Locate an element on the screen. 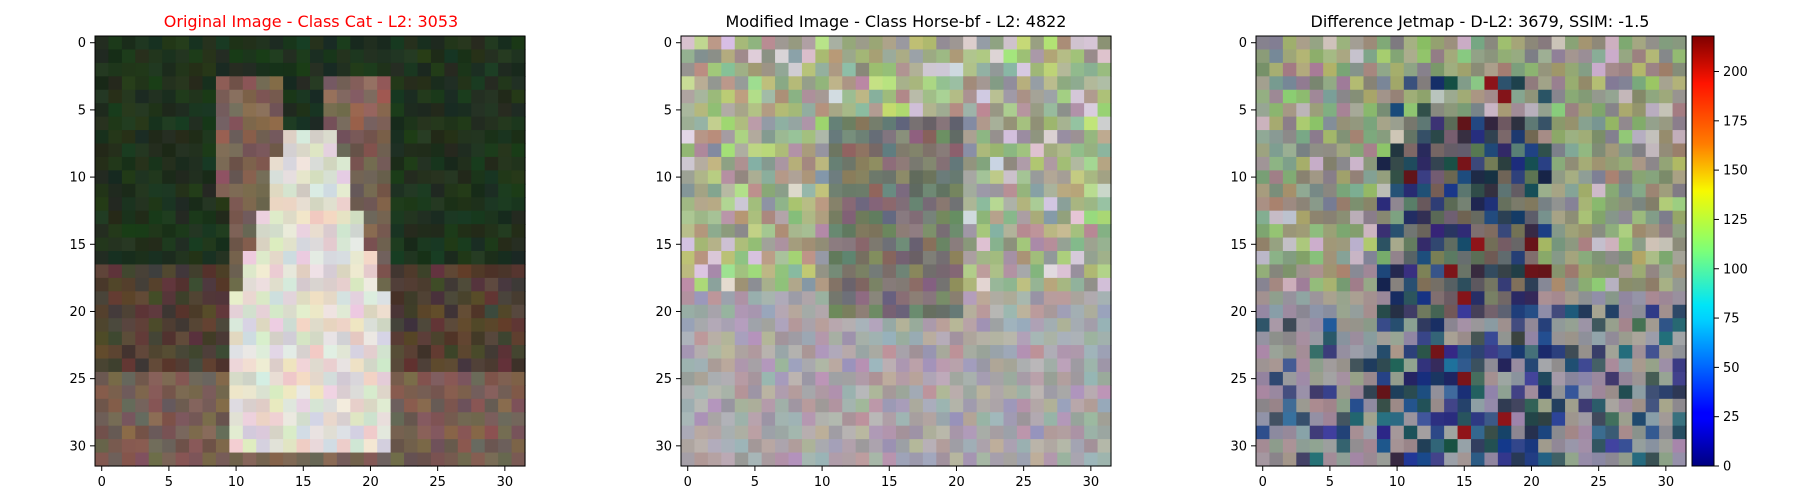 The width and height of the screenshot is (1800, 500). x-tick-label: 25 is located at coordinates (1023, 482).